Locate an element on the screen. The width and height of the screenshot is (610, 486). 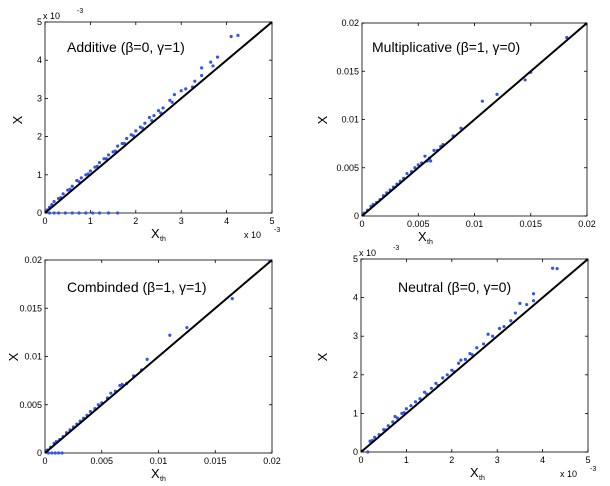
x-exponent-label: x 10 is located at coordinates (252, 235).